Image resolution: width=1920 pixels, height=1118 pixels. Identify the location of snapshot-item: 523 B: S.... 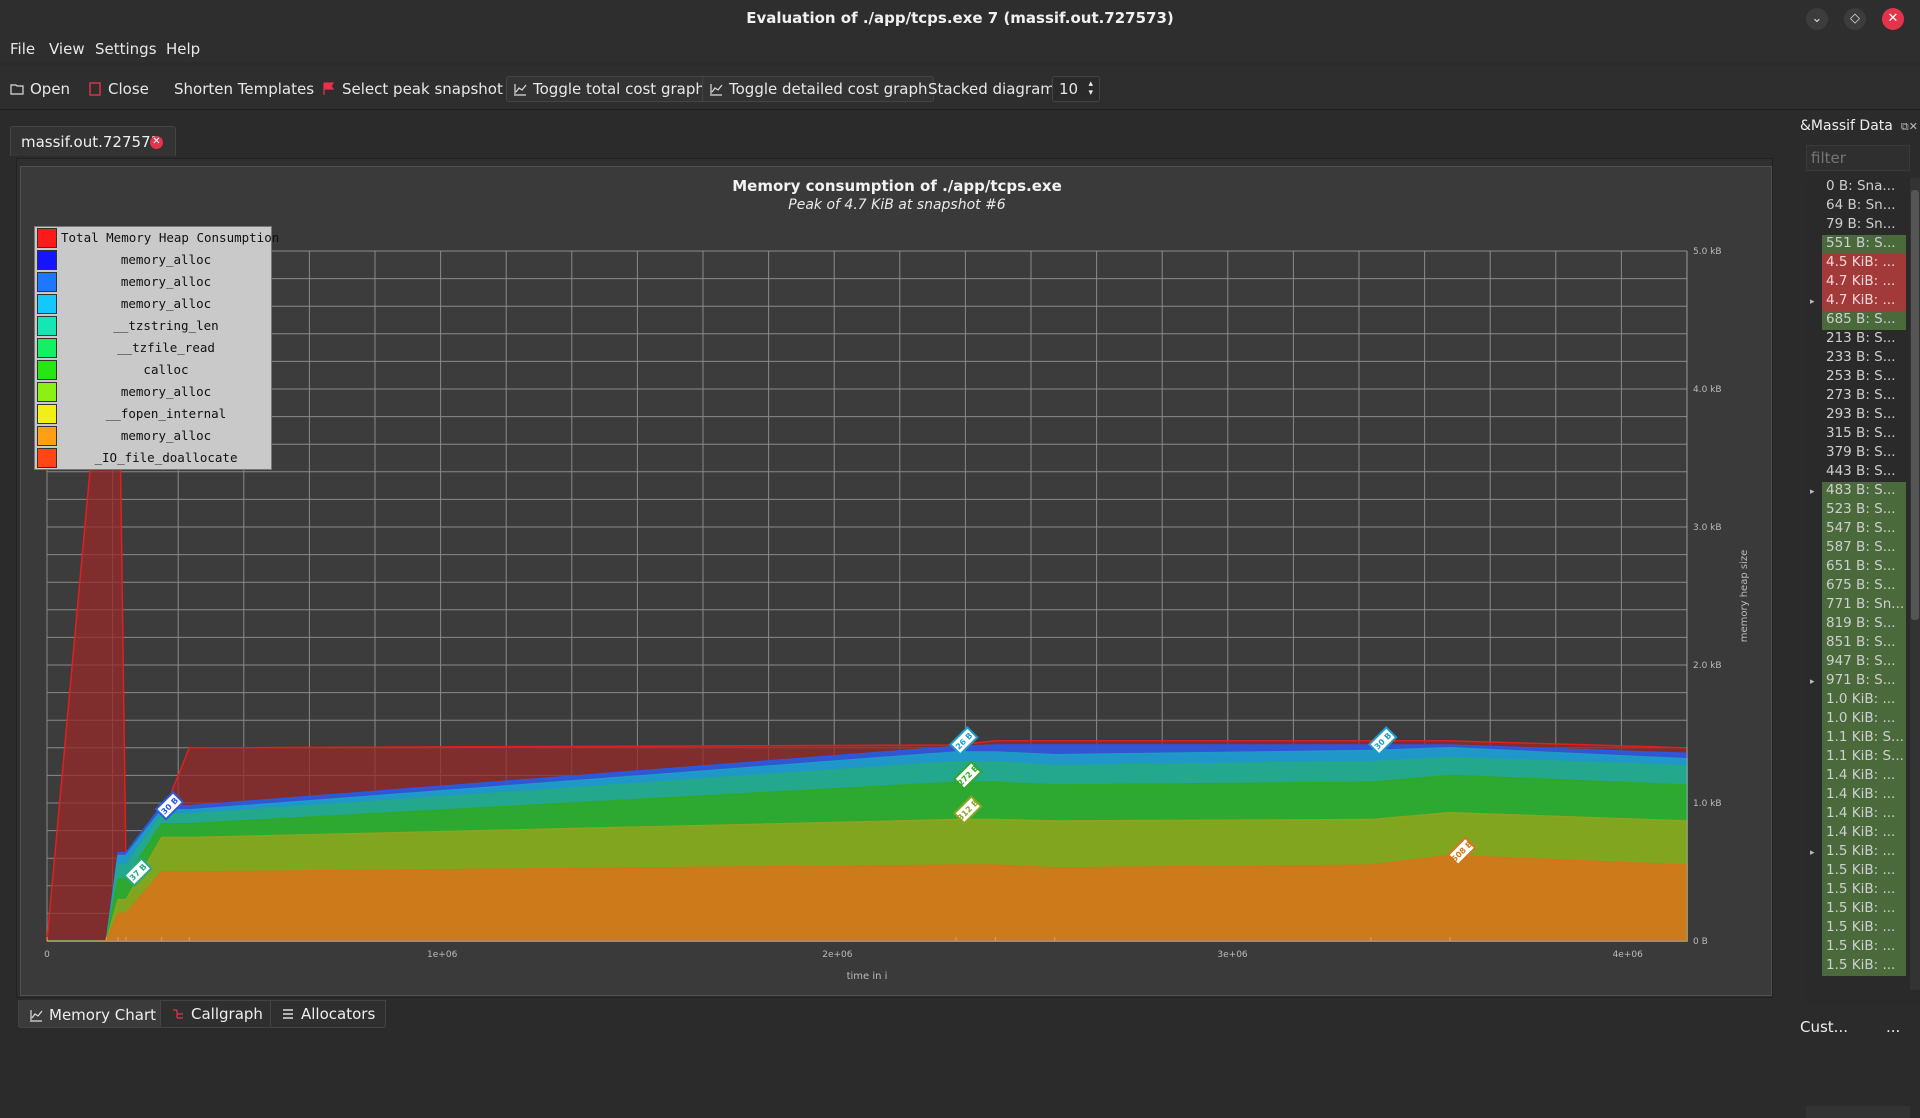
(1864, 510).